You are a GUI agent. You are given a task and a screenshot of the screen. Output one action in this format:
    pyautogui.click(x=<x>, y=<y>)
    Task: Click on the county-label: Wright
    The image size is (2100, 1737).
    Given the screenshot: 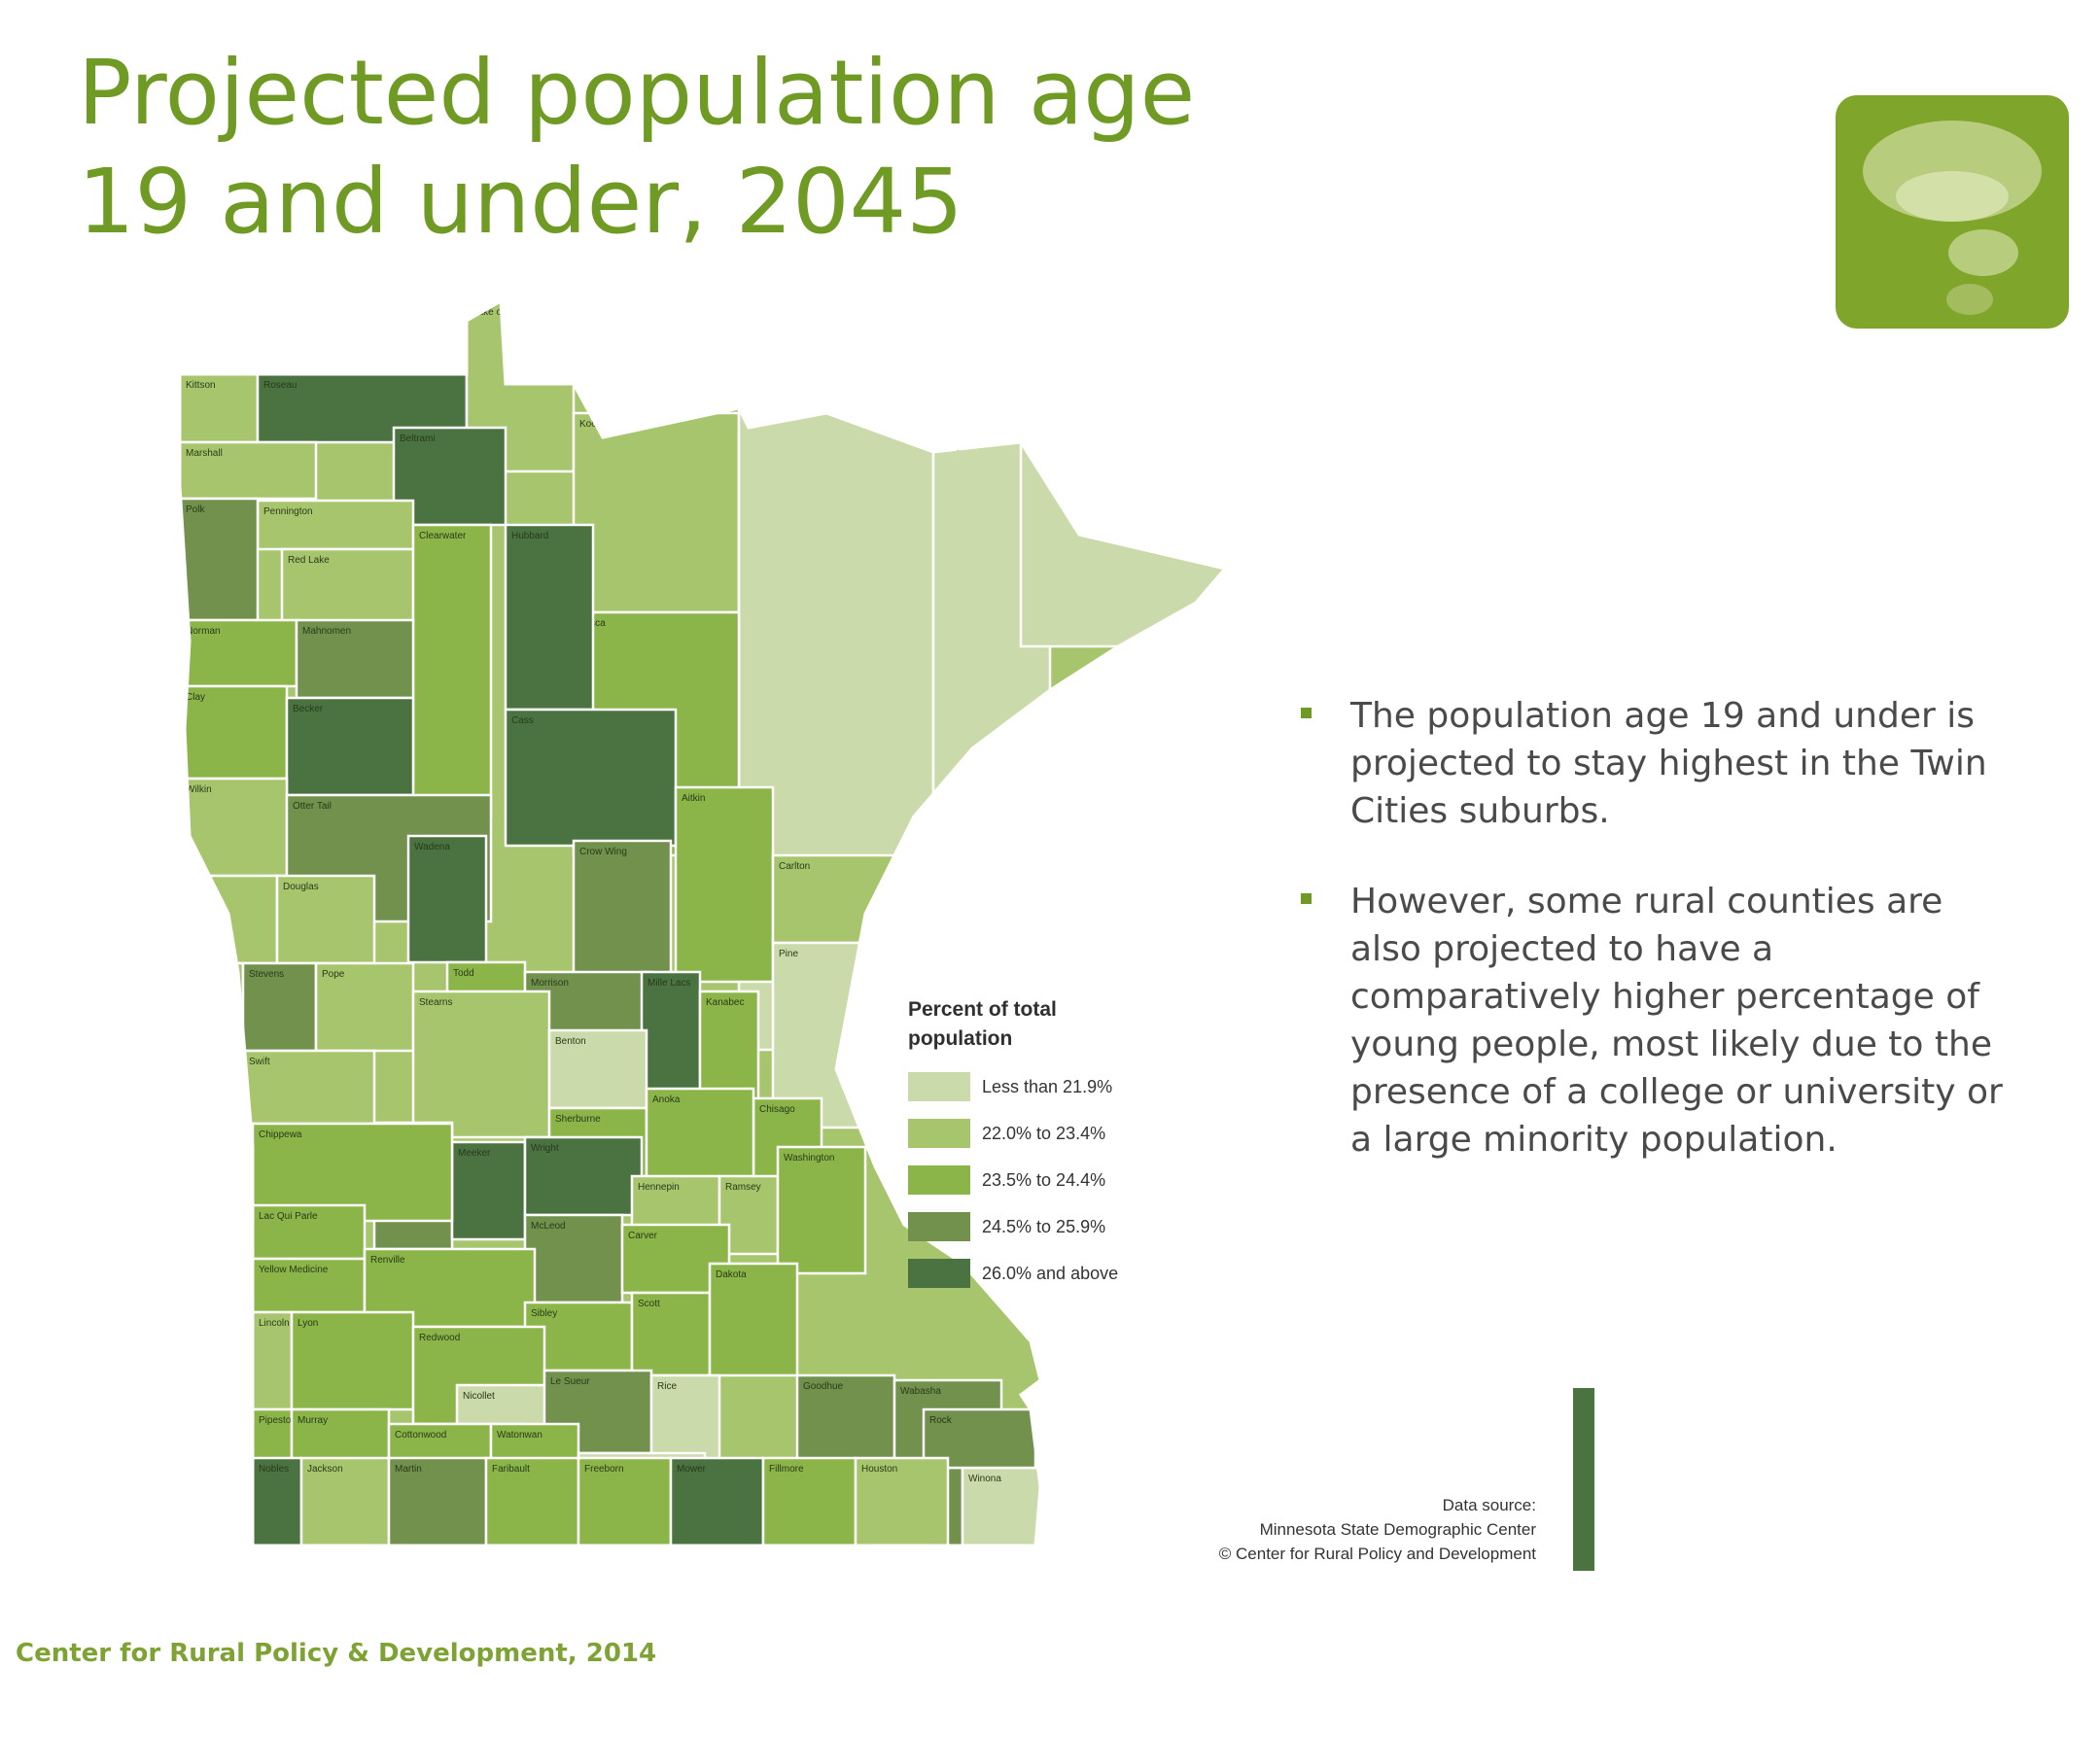 What is the action you would take?
    pyautogui.click(x=545, y=1148)
    